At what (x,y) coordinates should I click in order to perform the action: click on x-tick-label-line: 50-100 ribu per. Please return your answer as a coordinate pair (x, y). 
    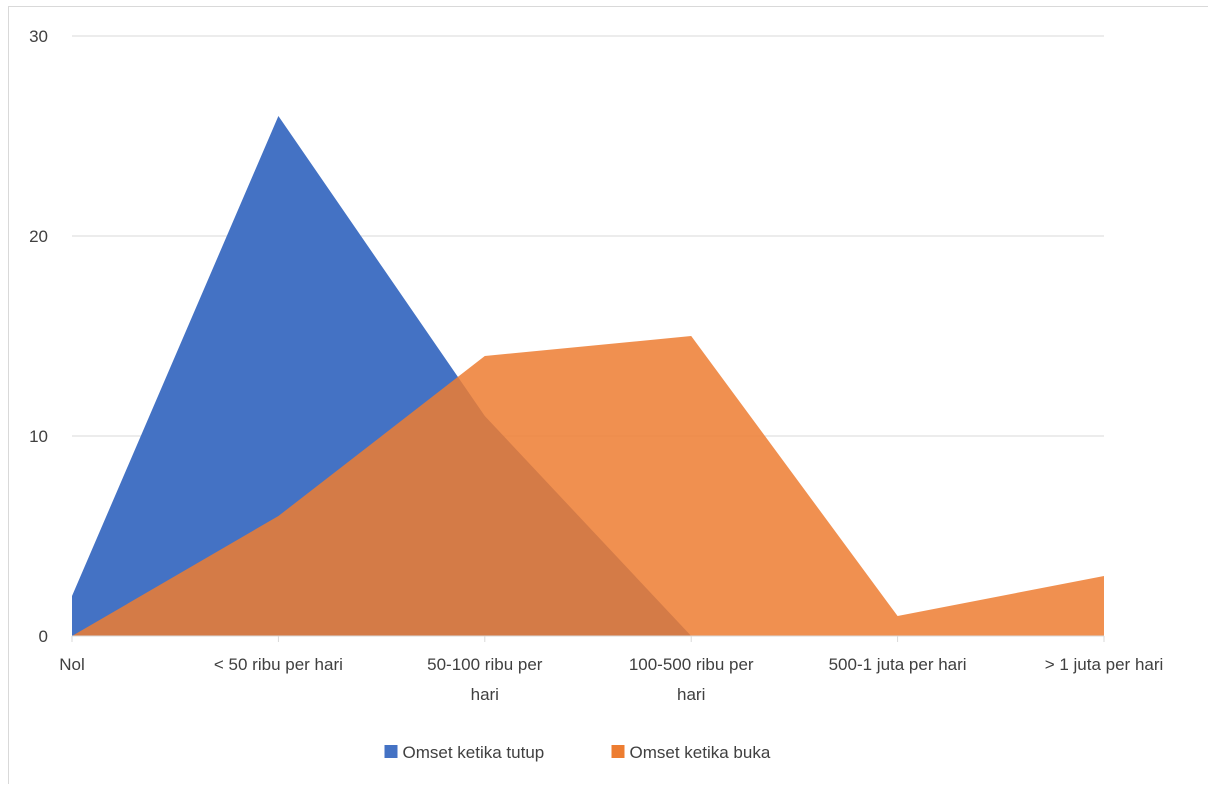
    Looking at the image, I should click on (485, 664).